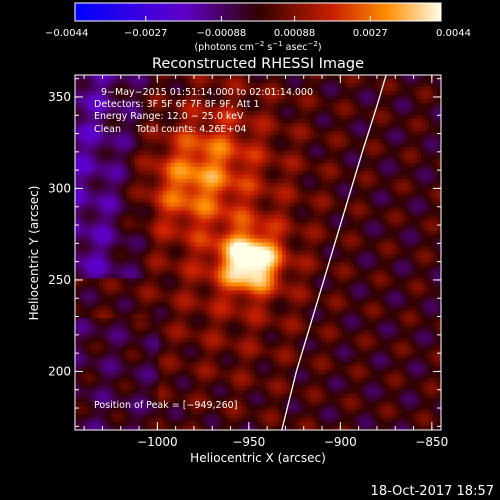 The height and width of the screenshot is (500, 500). Describe the element at coordinates (431, 442) in the screenshot. I see `x-tick-label: −850` at that location.